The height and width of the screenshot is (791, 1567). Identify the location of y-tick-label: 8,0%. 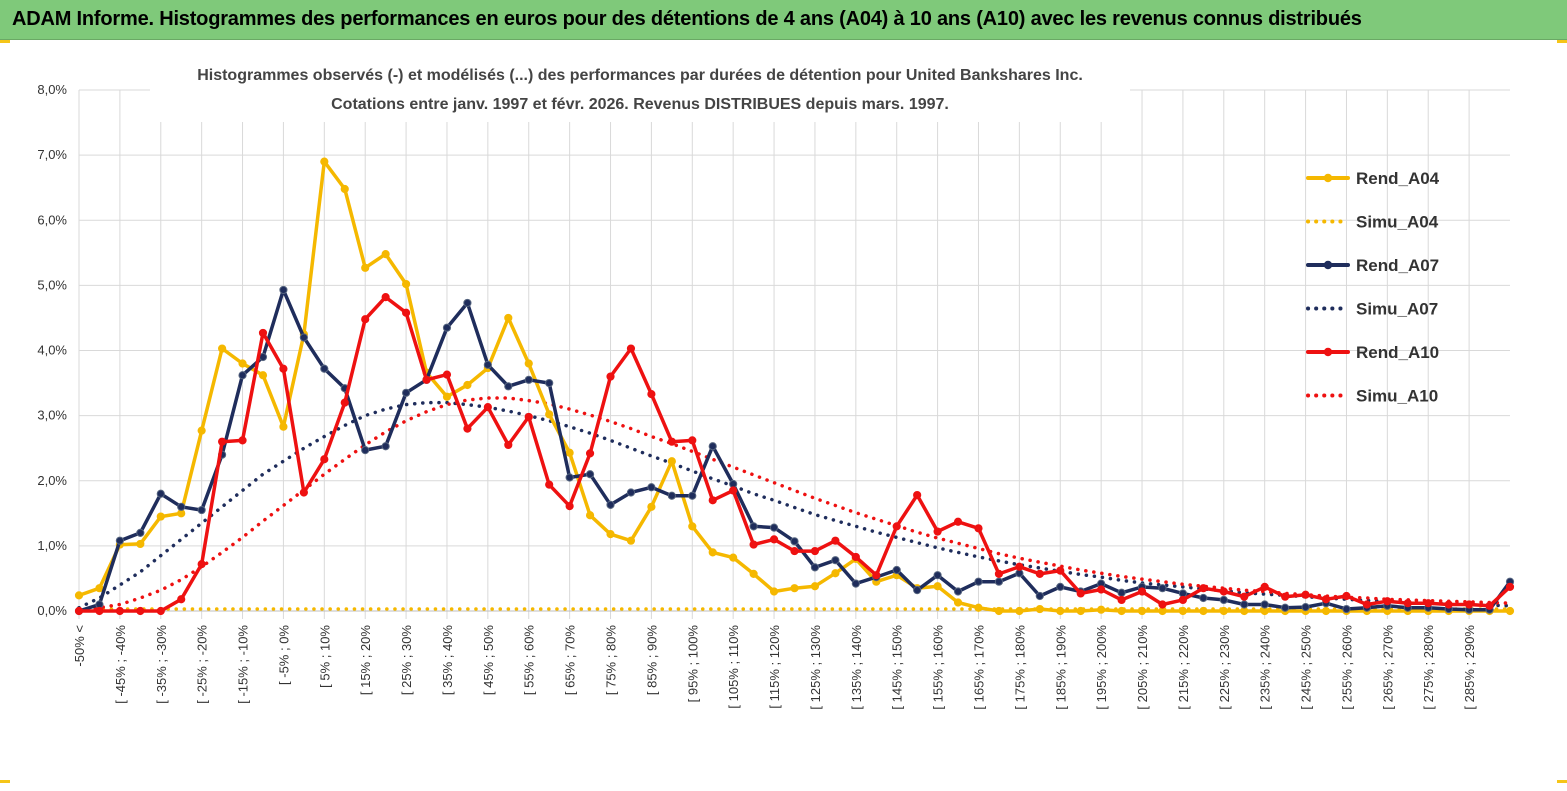
(52, 89).